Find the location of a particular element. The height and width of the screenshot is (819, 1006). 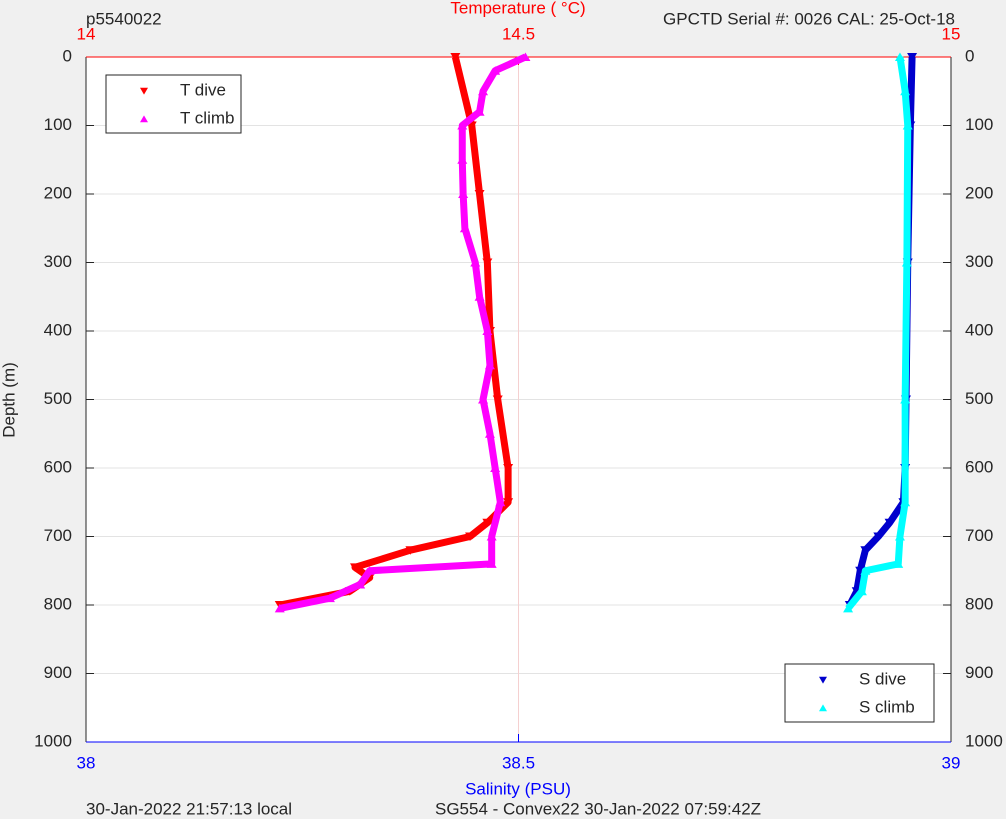

footer-left: 30-Jan-2022 21:57:13 local is located at coordinates (189, 808).